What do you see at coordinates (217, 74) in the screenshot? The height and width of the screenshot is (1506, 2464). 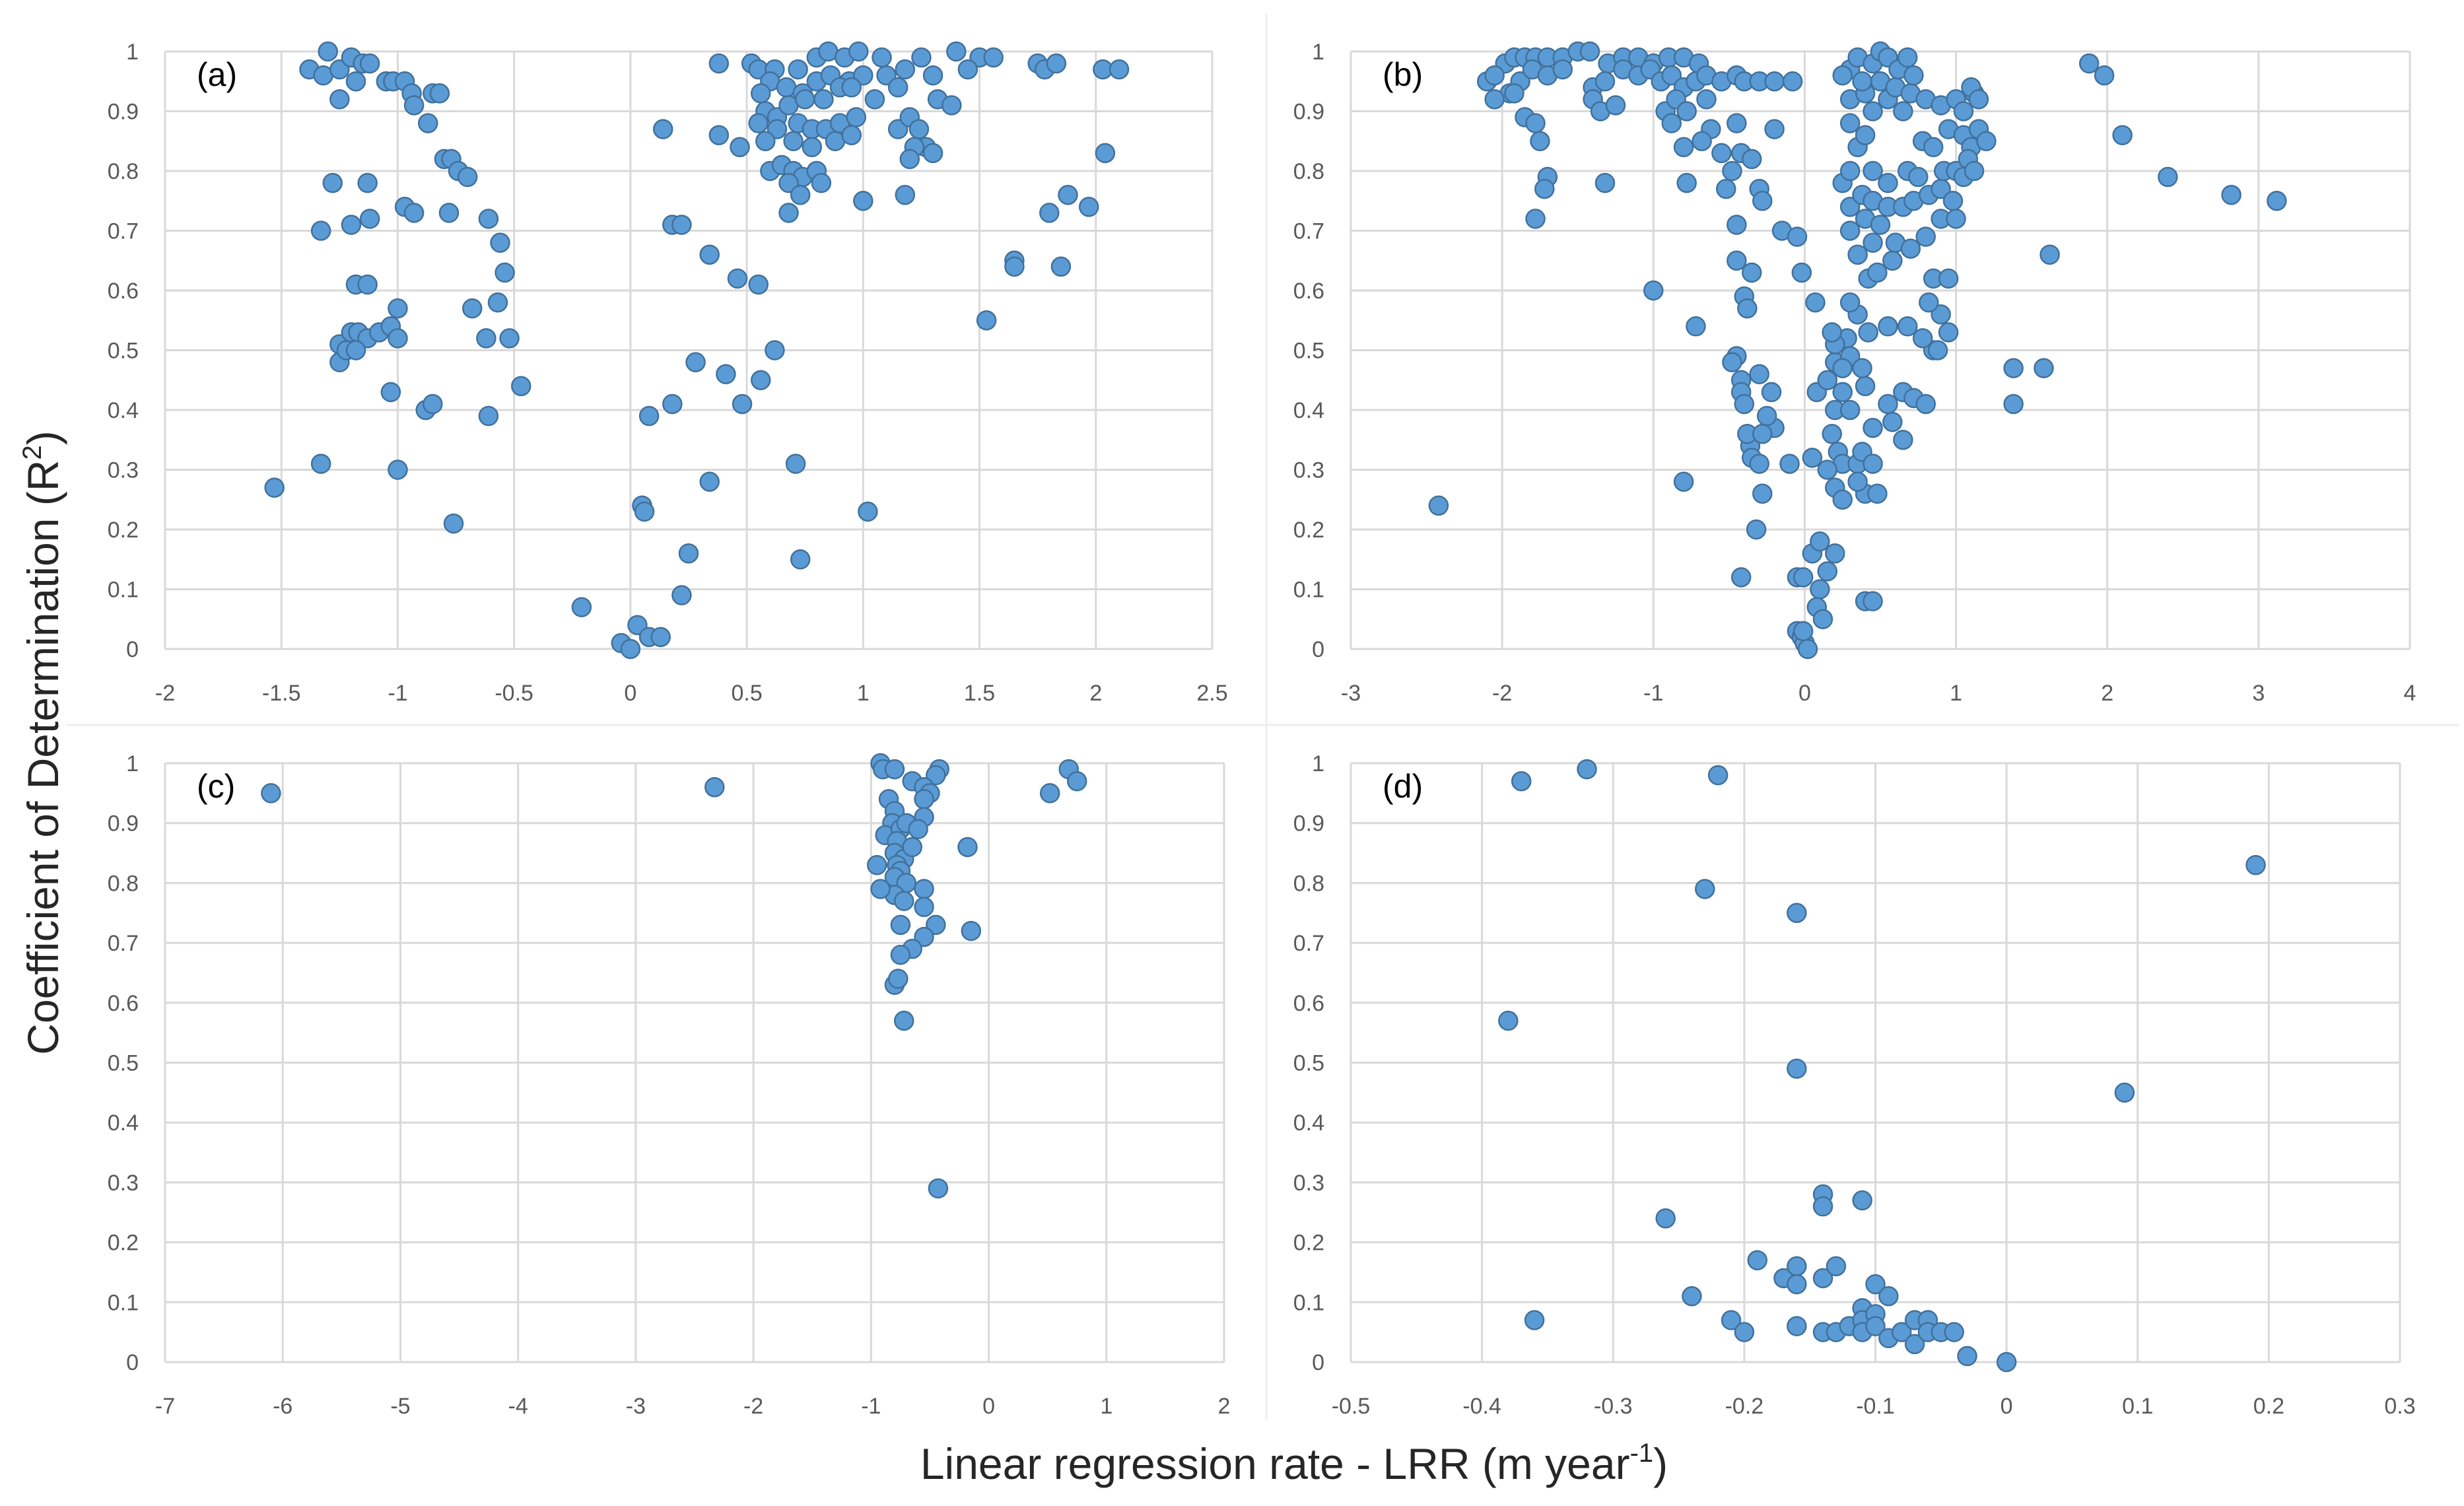 I see `panel-label: (a)` at bounding box center [217, 74].